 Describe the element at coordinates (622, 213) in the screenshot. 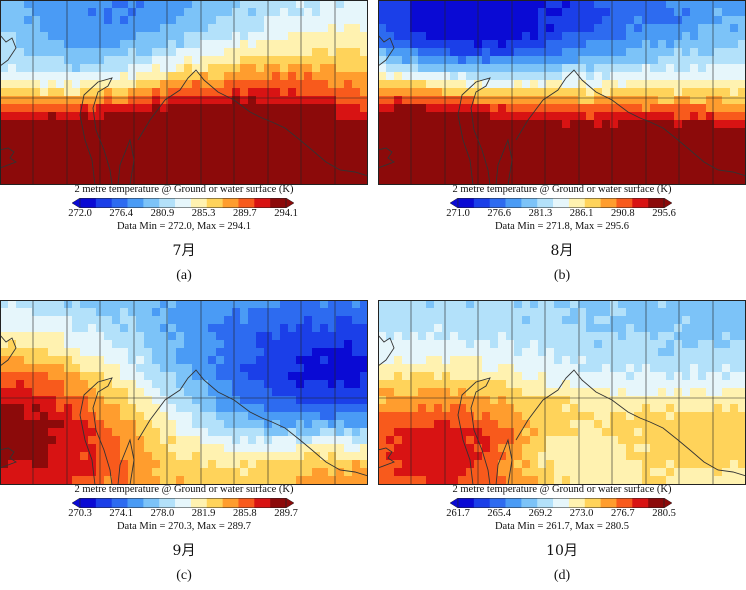

I see `colorbar-tick-label: 290.8` at that location.